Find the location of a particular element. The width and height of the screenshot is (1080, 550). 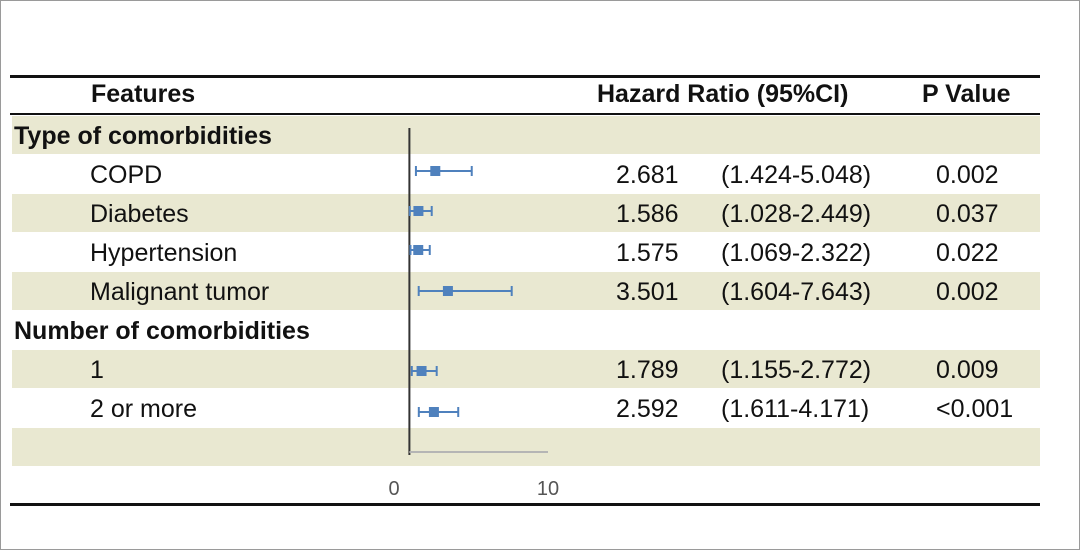

row-hazard-ratio: 1.586 is located at coordinates (647, 214).